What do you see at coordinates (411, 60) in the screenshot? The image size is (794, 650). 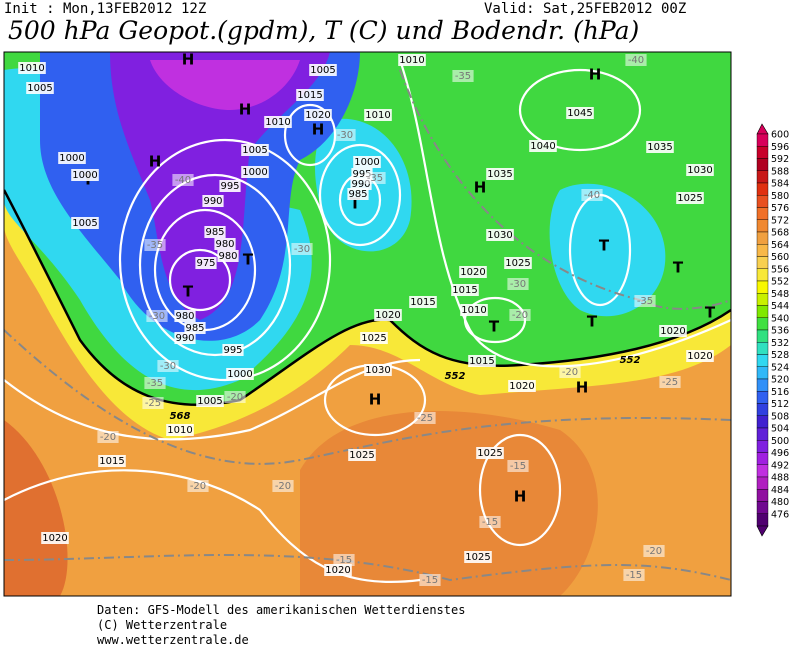 I see `isobar-label: 1010` at bounding box center [411, 60].